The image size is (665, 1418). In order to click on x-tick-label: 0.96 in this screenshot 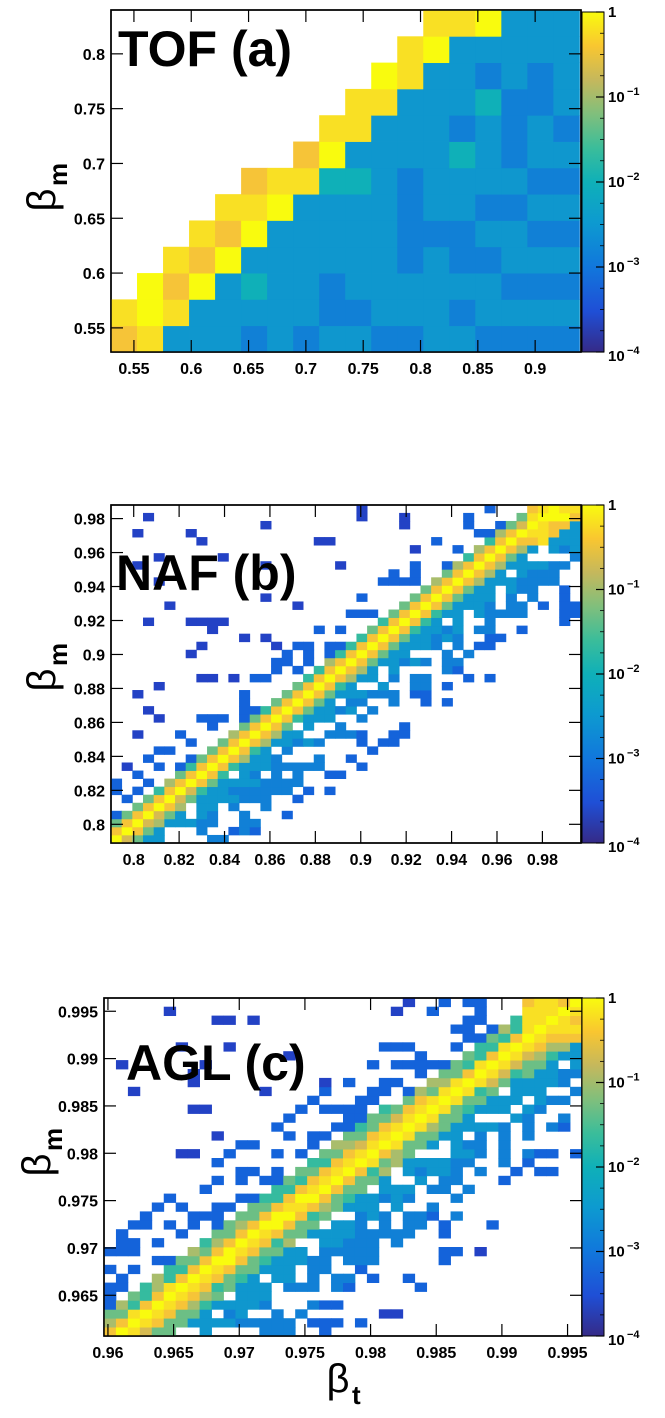, I will do `click(496, 860)`.